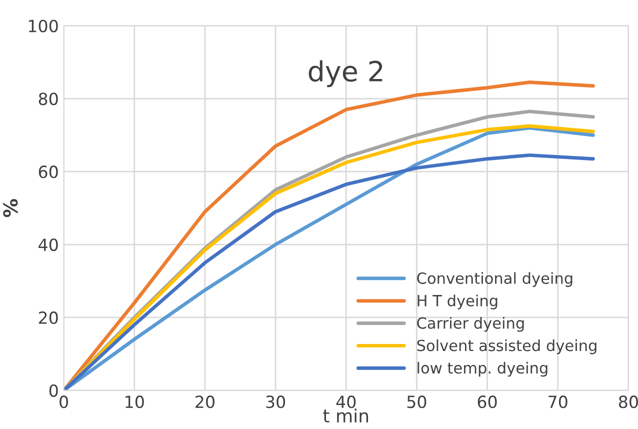 This screenshot has width=638, height=429. Describe the element at coordinates (345, 74) in the screenshot. I see `text: dye 2` at that location.